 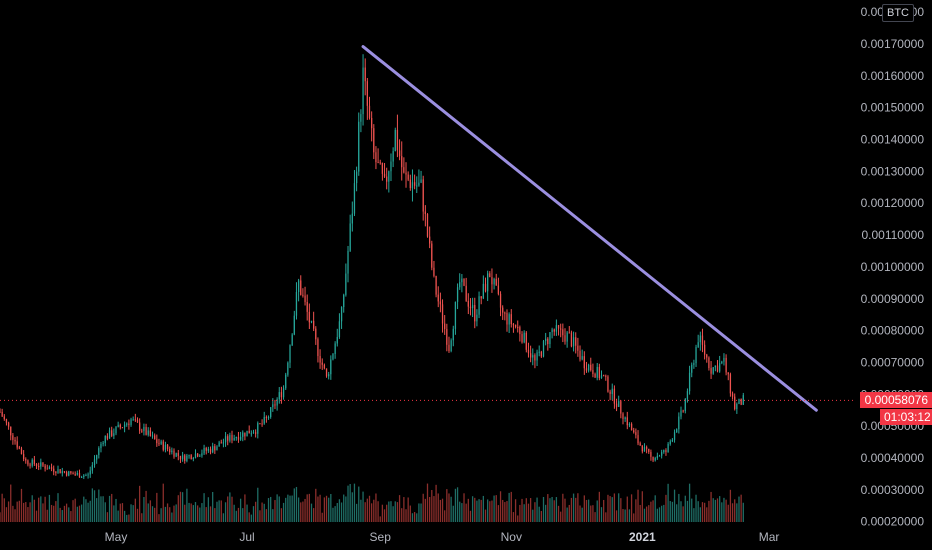 What do you see at coordinates (442, 537) in the screenshot?
I see `x-axis: May Jul Sep Nov 2021 Mar` at bounding box center [442, 537].